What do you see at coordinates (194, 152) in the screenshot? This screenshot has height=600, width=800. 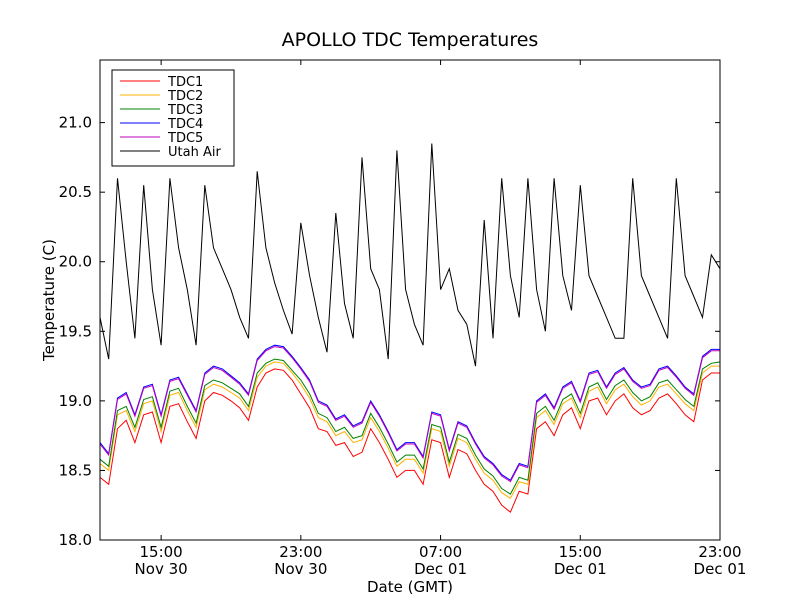 I see `legend-label: Utah Air` at bounding box center [194, 152].